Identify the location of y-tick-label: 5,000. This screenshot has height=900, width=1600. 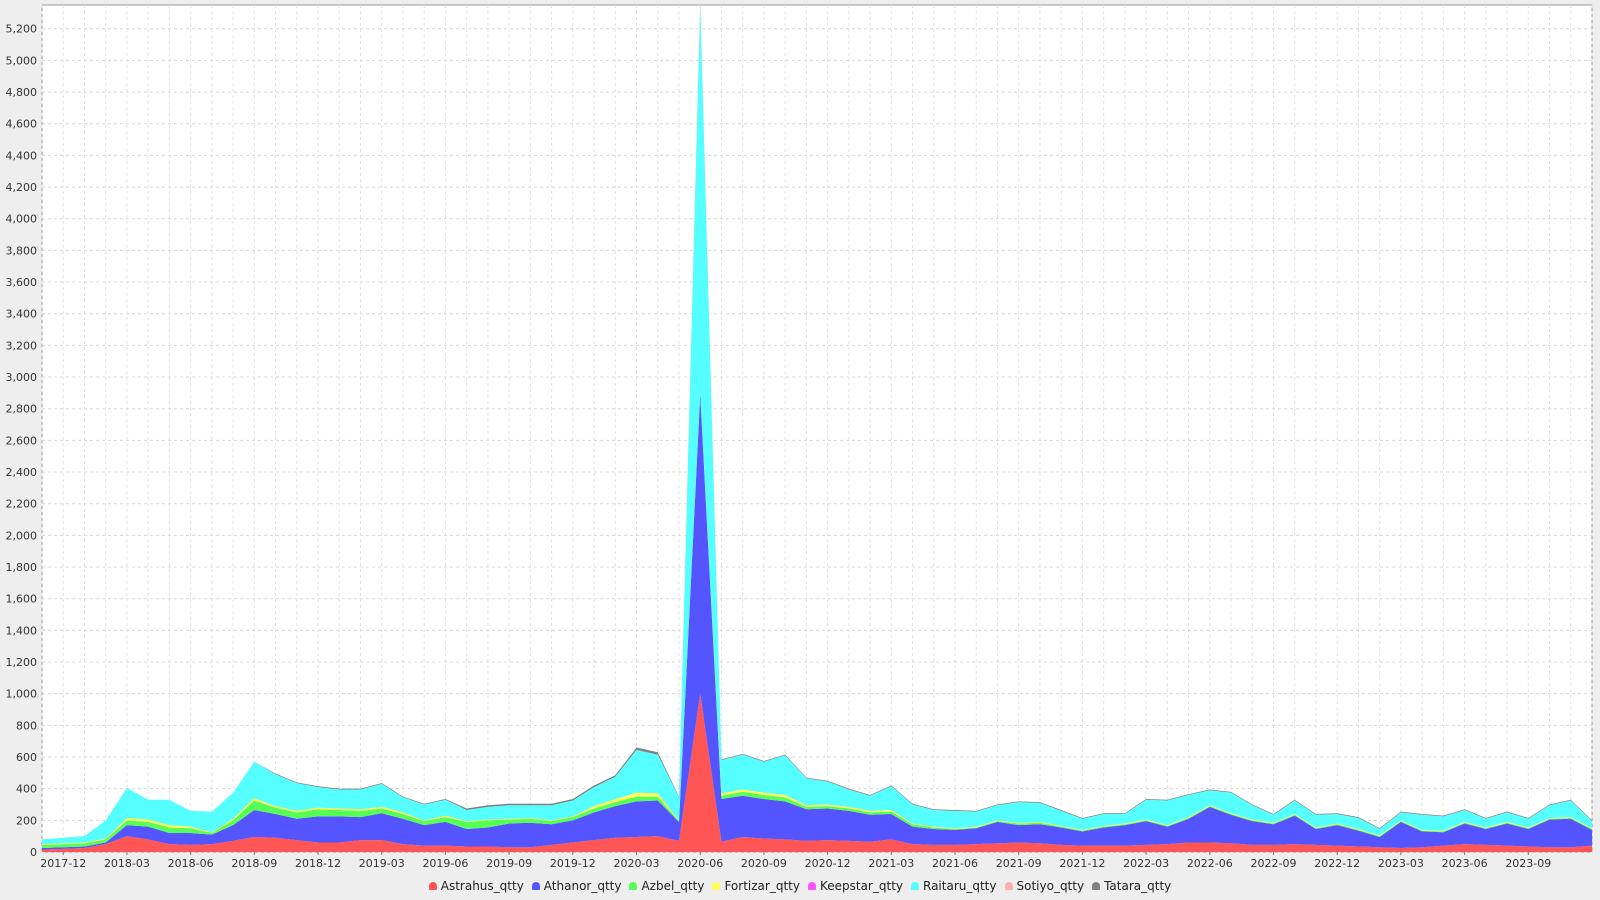
(22, 60).